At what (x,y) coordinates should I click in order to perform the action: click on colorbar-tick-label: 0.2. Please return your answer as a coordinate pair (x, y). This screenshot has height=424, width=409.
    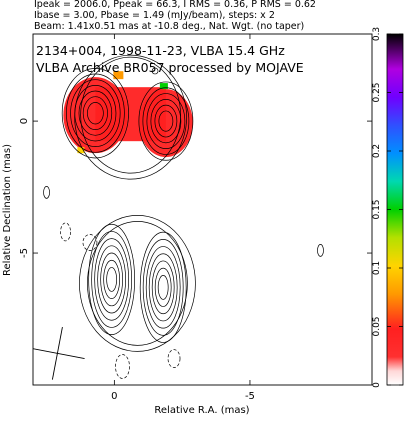
    Looking at the image, I should click on (377, 151).